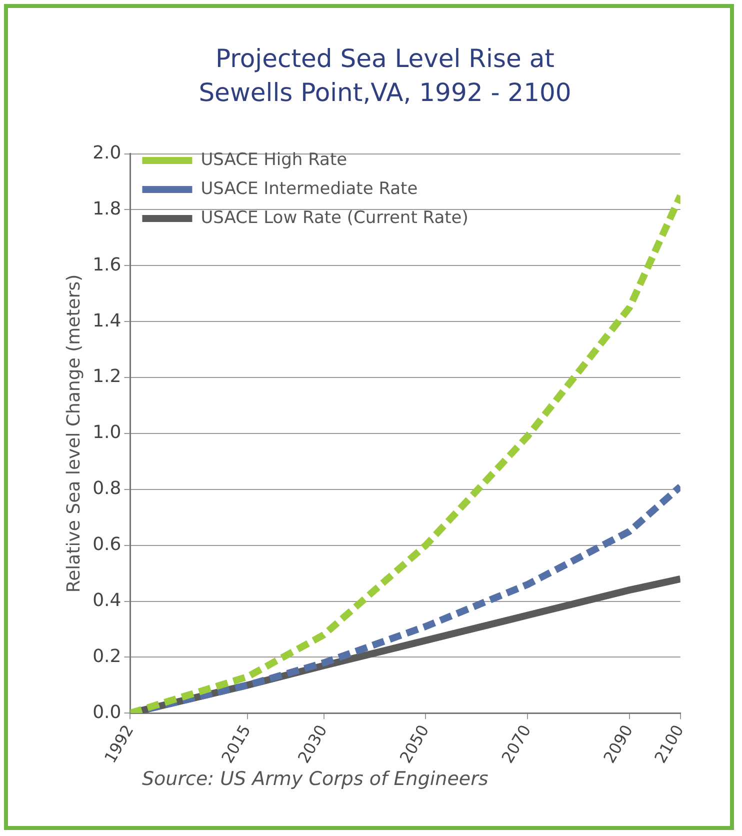 This screenshot has height=836, width=742. Describe the element at coordinates (107, 321) in the screenshot. I see `y-tick-label: 1.4` at that location.